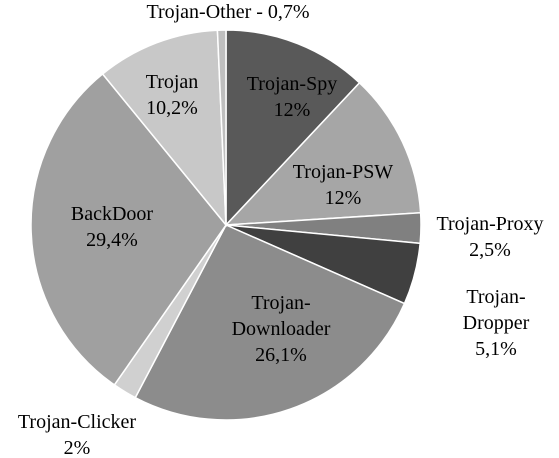 This screenshot has height=458, width=559. I want to click on slice-label-line: Trojan, so click(172, 82).